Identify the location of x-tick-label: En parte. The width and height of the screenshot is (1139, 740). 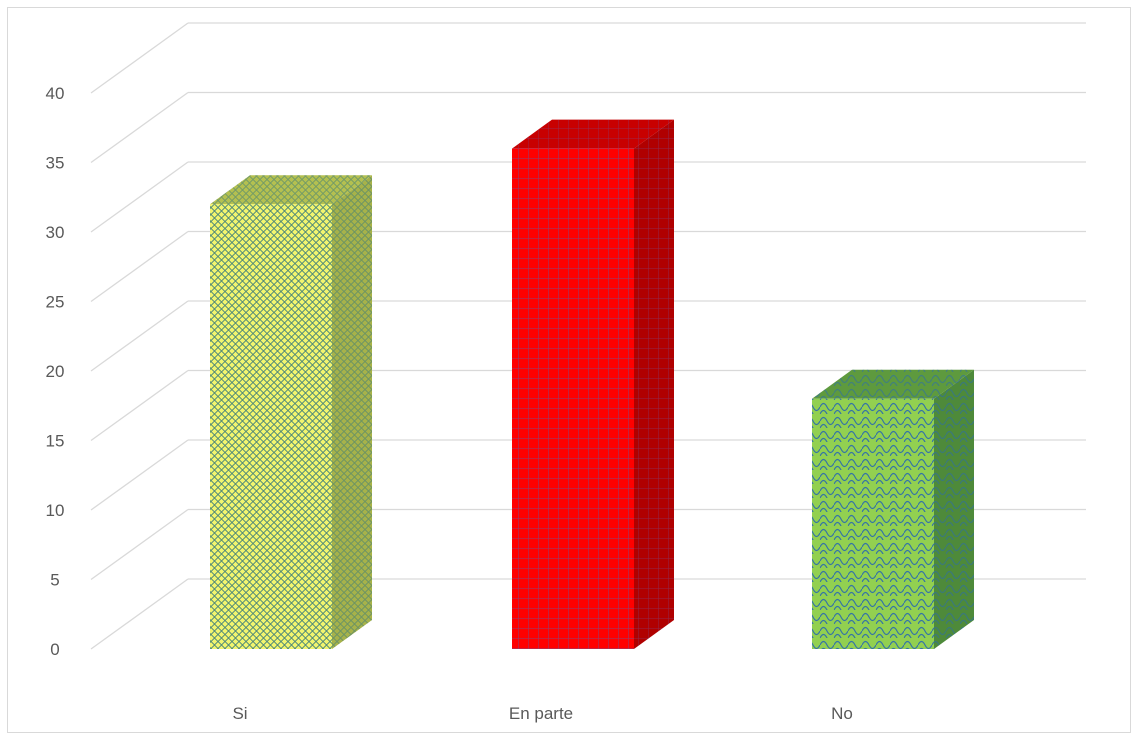
(541, 713).